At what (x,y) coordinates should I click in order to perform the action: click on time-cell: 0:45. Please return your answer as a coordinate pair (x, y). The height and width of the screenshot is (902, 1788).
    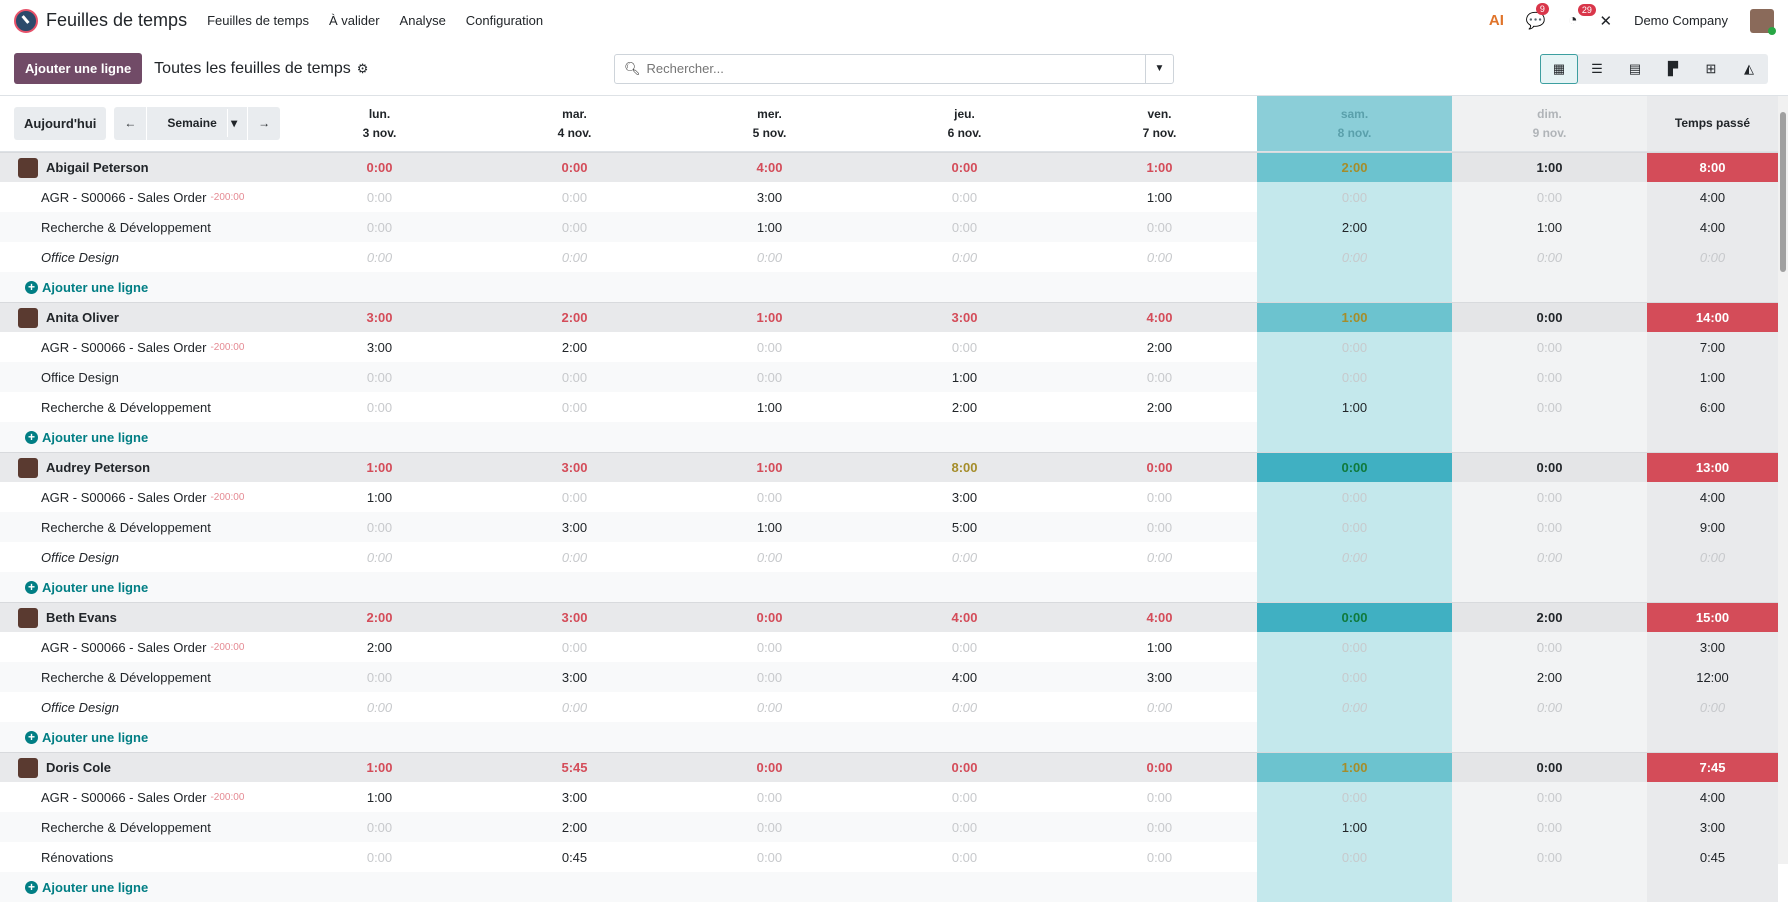
    Looking at the image, I should click on (574, 857).